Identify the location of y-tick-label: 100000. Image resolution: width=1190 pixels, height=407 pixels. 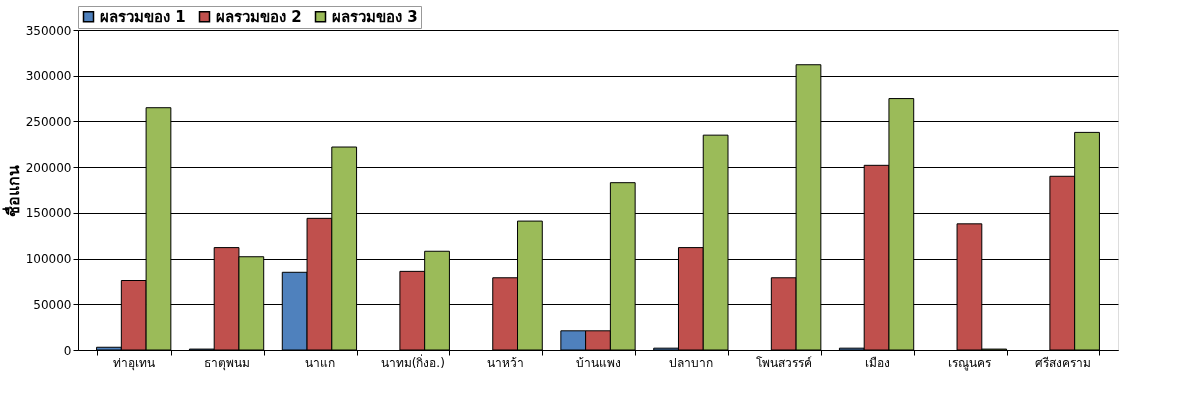
(48, 259).